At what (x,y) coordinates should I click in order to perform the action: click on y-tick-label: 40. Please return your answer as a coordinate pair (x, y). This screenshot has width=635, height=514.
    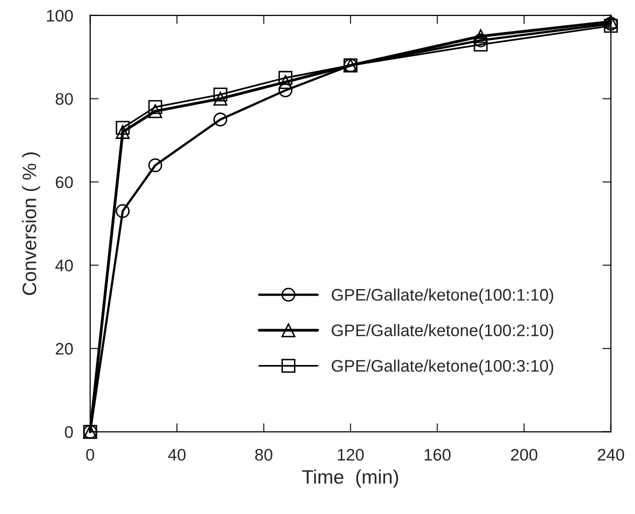
    Looking at the image, I should click on (64, 266).